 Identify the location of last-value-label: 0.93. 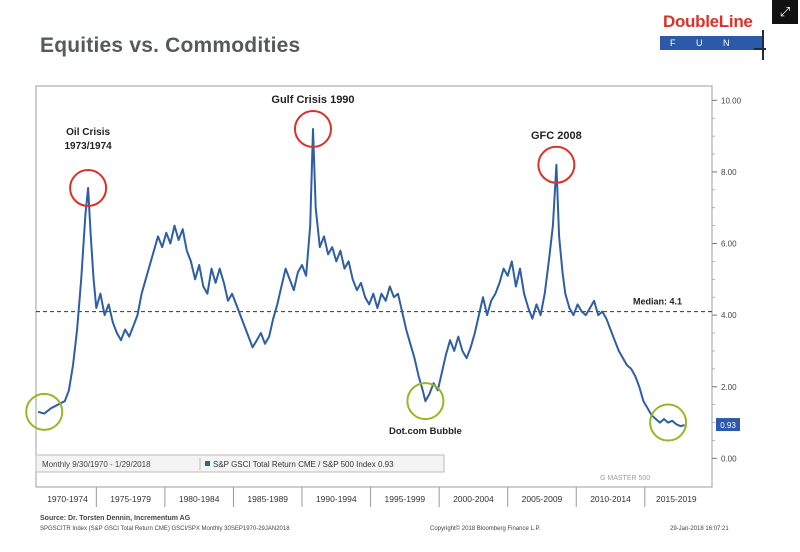
(728, 425).